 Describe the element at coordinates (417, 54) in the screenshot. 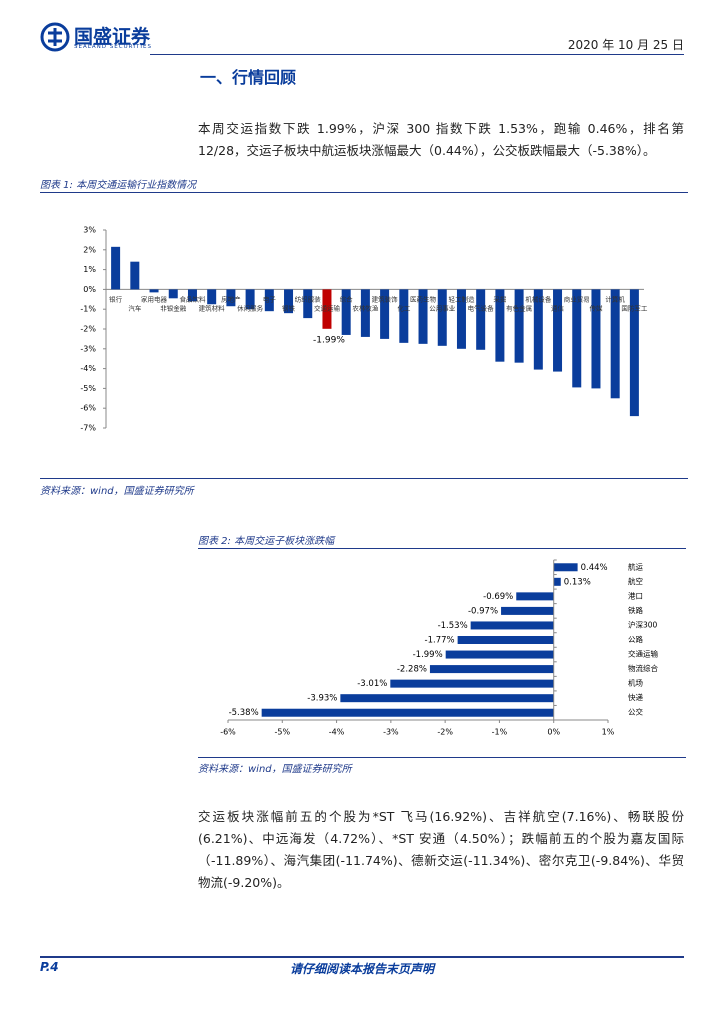

I see `header-rule` at that location.